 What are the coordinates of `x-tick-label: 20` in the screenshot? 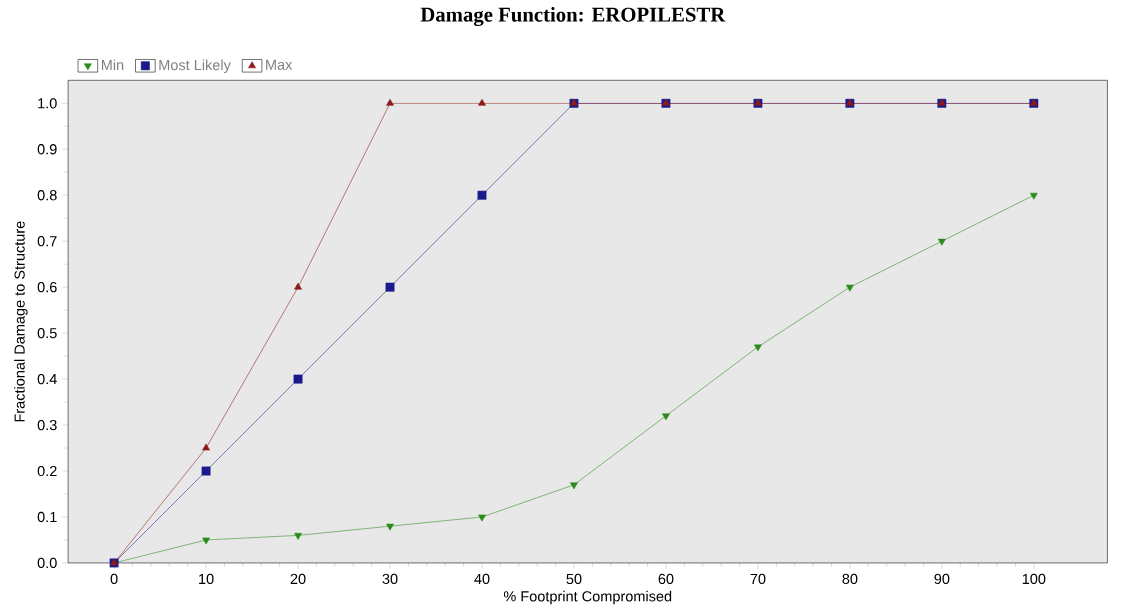 It's located at (298, 579).